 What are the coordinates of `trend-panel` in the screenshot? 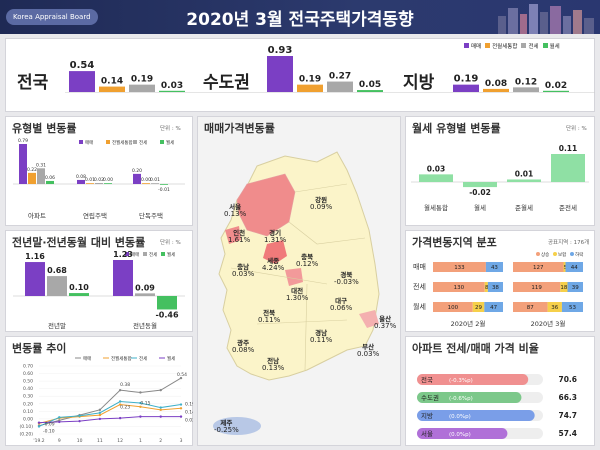 It's located at (99, 391).